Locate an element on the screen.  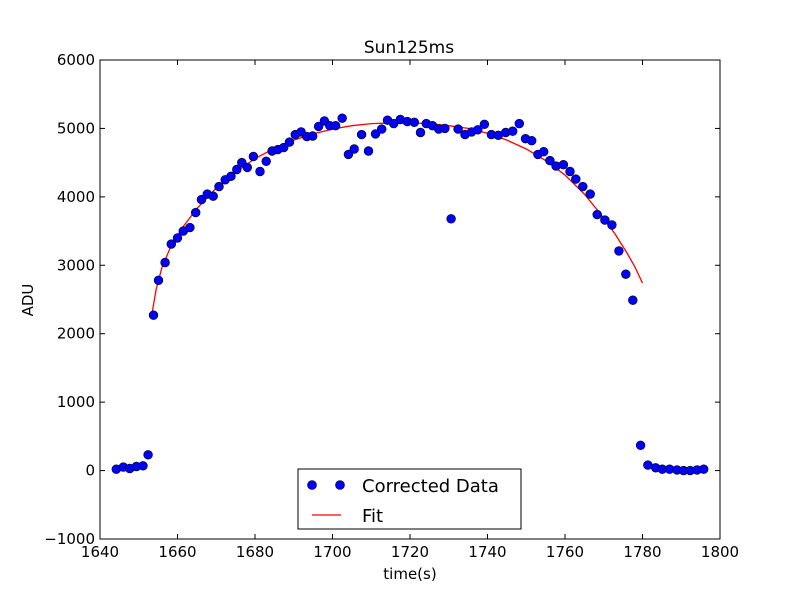
x-axis-label: time(s) is located at coordinates (409, 574).